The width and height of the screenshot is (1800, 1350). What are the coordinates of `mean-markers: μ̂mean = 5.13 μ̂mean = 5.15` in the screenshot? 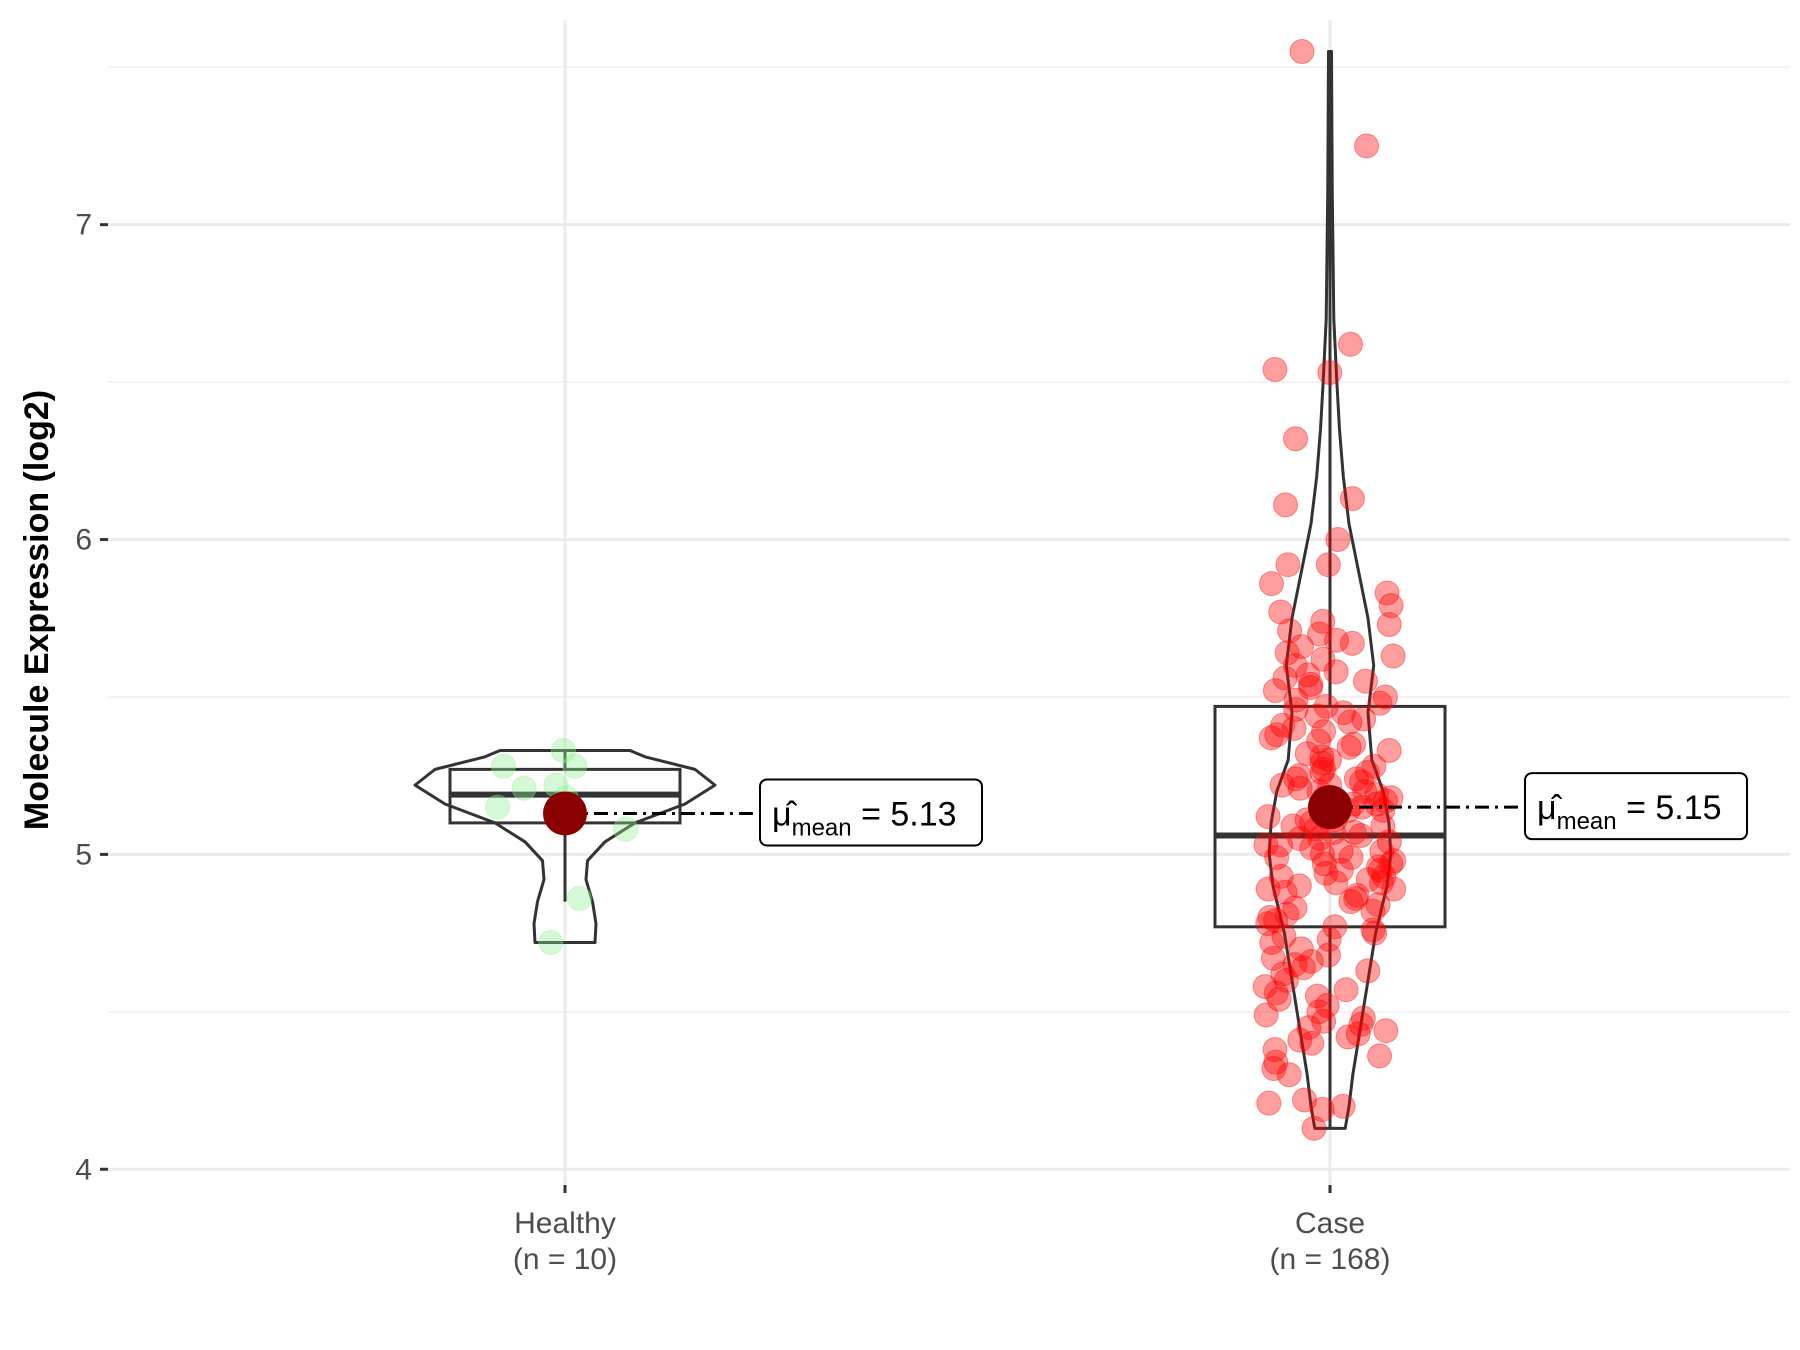 It's located at (1145, 809).